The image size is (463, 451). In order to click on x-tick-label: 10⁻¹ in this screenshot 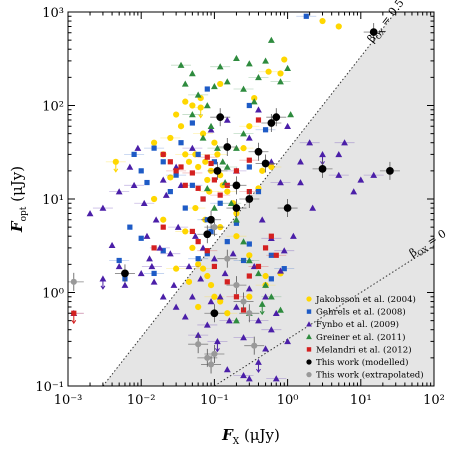, I will do `click(214, 400)`.